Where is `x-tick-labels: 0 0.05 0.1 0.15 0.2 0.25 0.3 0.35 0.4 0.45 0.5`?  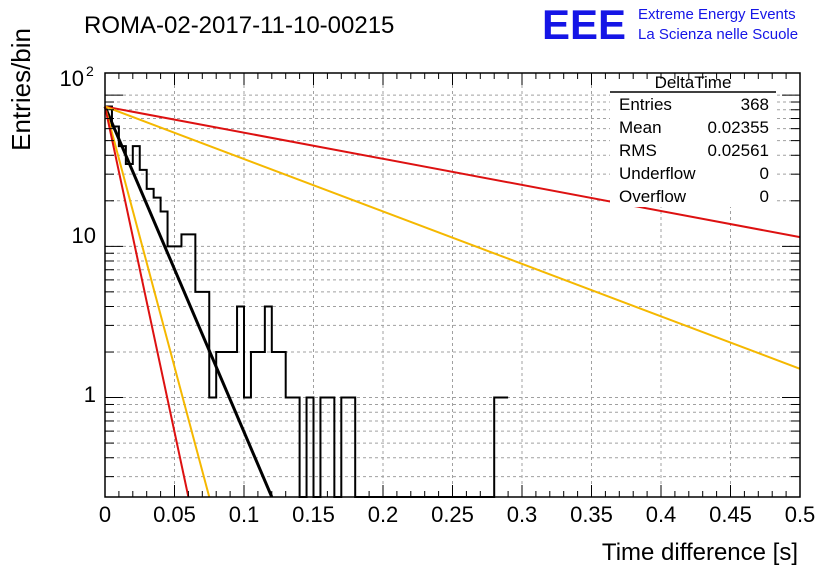 x-tick-labels: 0 0.05 0.1 0.15 0.2 0.25 0.3 0.35 0.4 0.45 0.5 is located at coordinates (457, 514).